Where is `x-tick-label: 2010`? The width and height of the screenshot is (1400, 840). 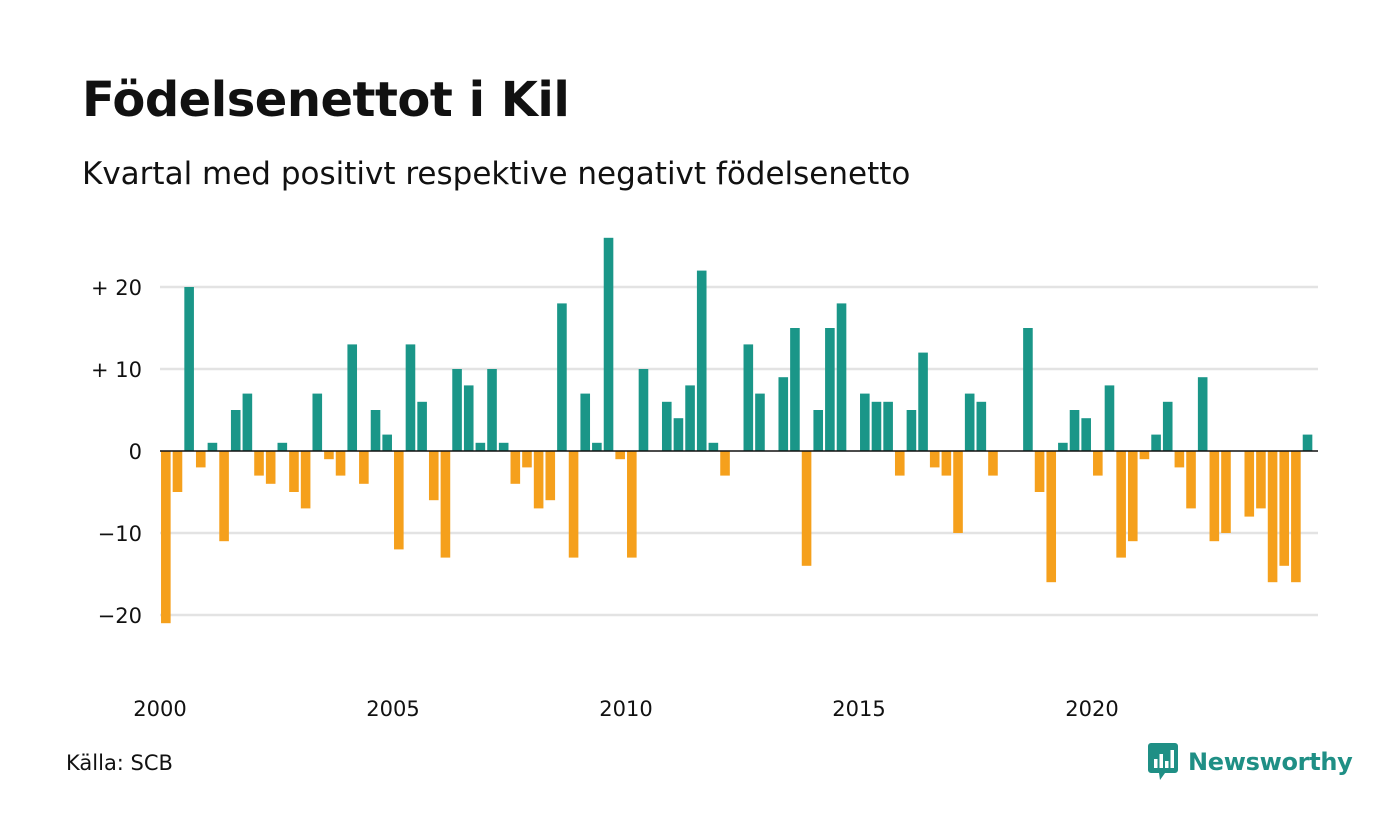
x-tick-label: 2010 is located at coordinates (625, 709).